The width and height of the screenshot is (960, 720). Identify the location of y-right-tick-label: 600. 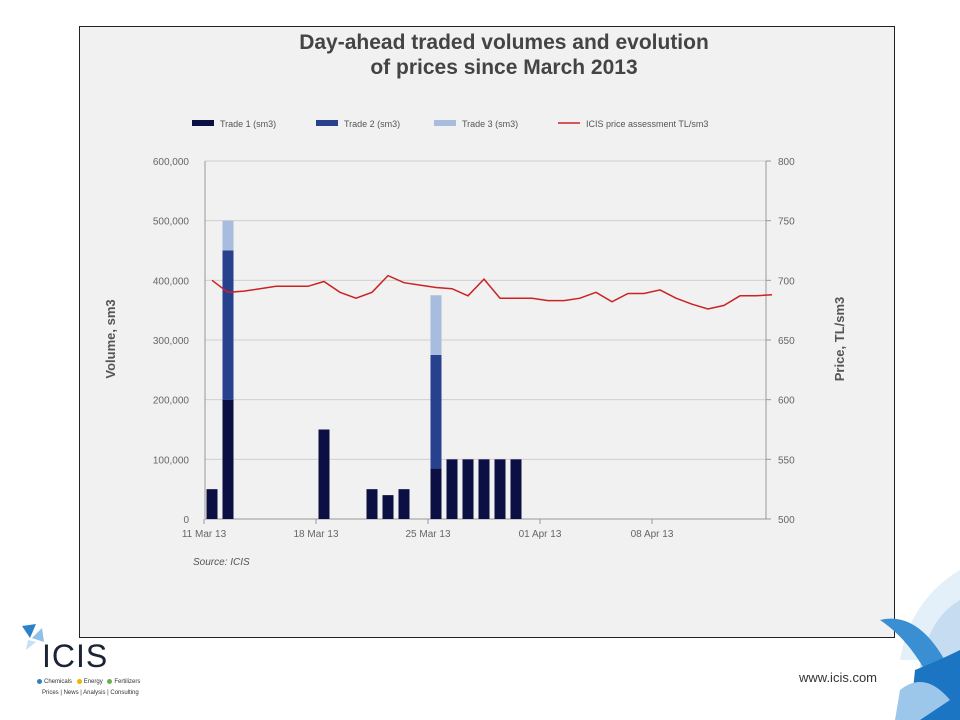
(786, 401).